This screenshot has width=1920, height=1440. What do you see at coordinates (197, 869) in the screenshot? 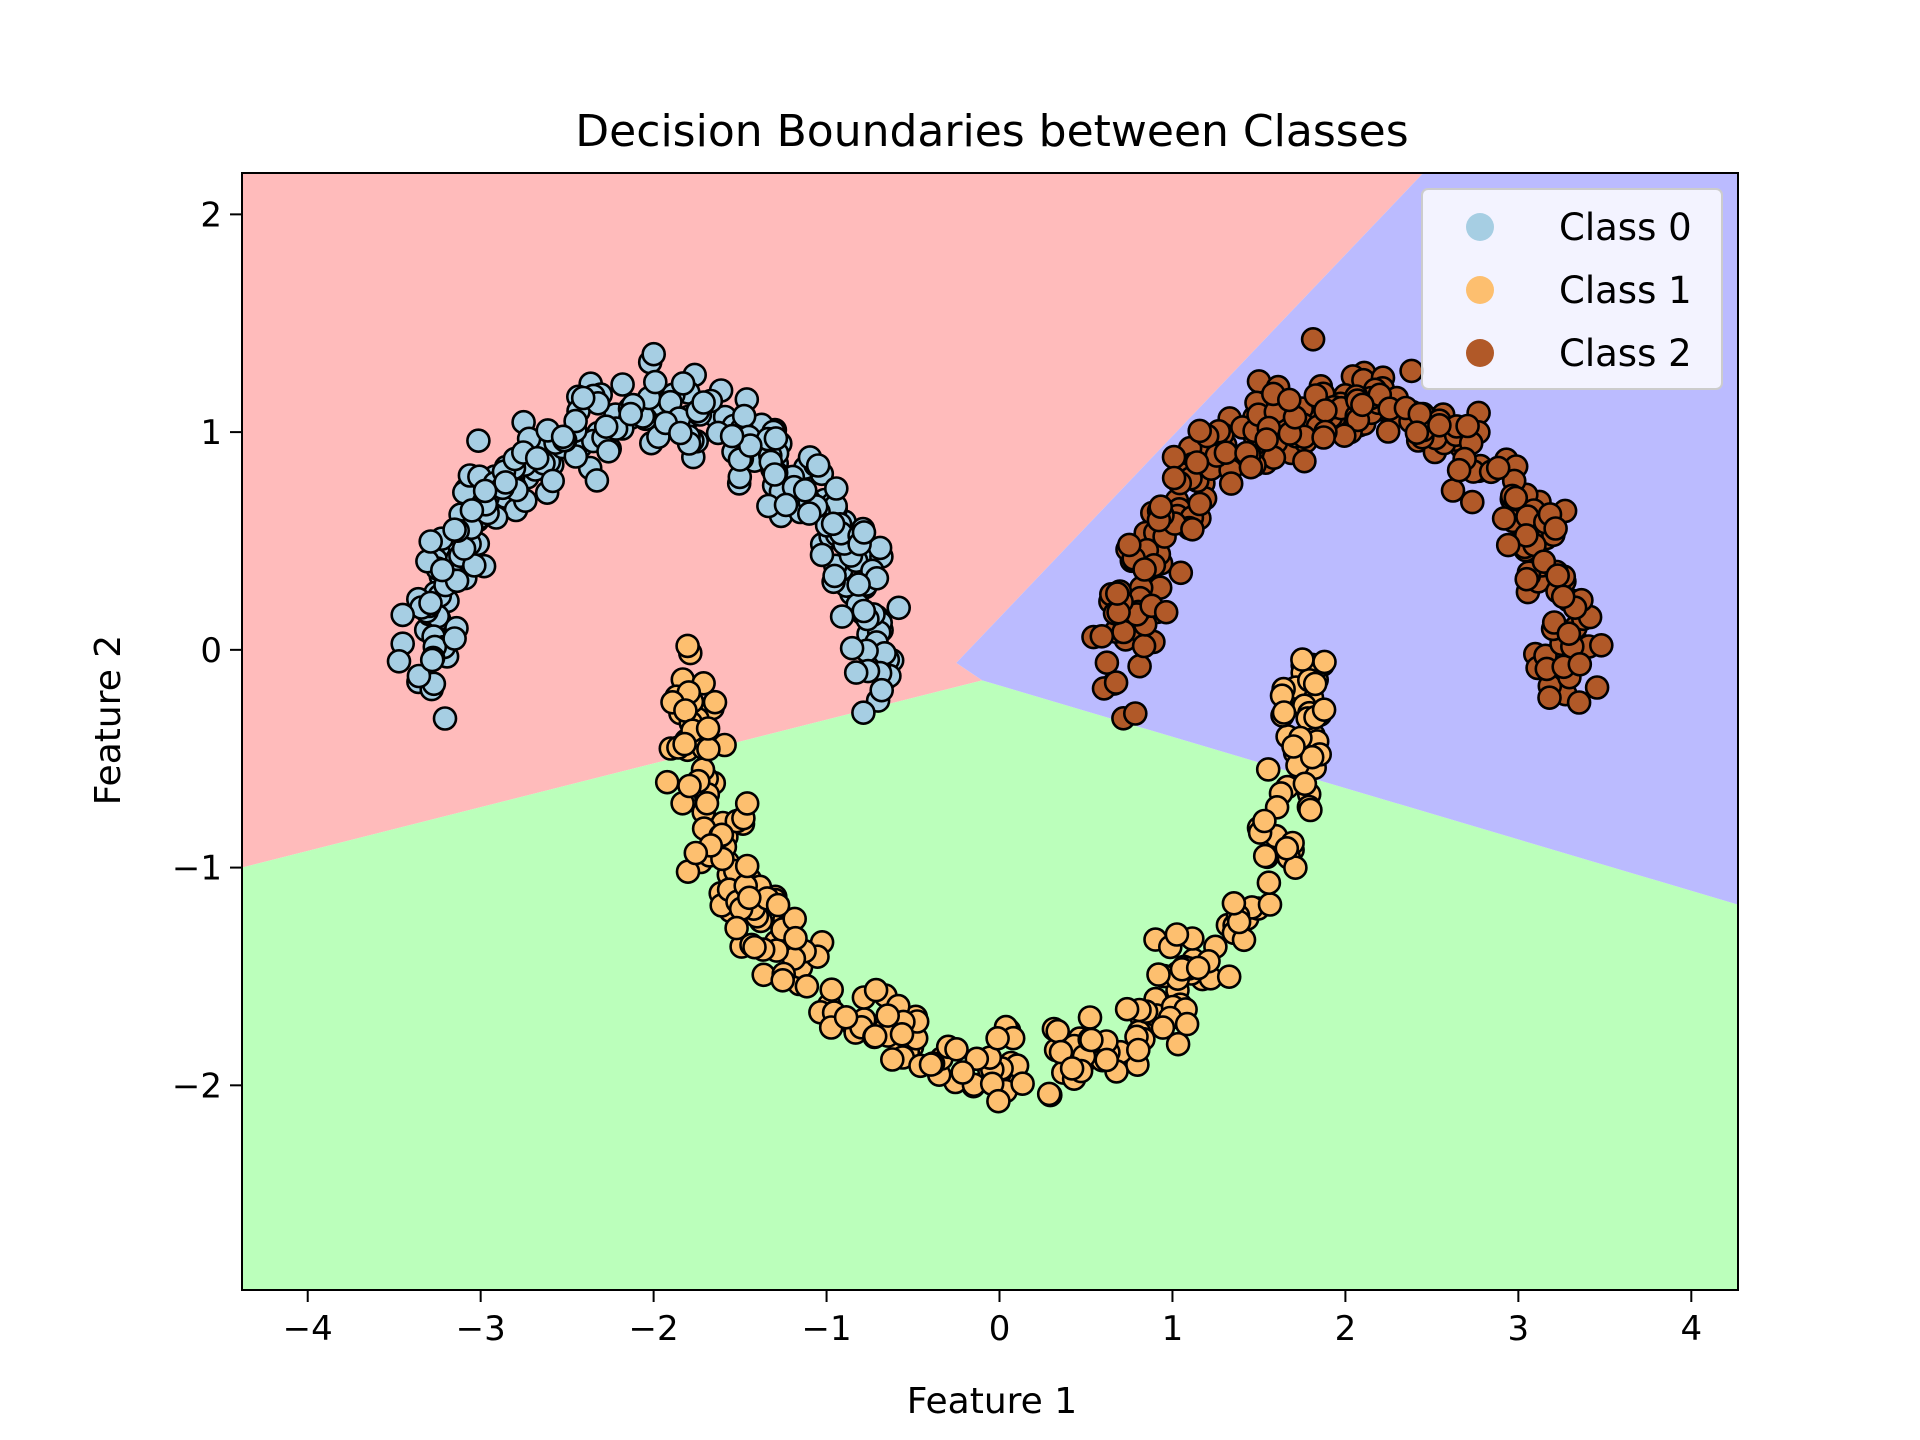
I see `y-tick-label: −1` at bounding box center [197, 869].